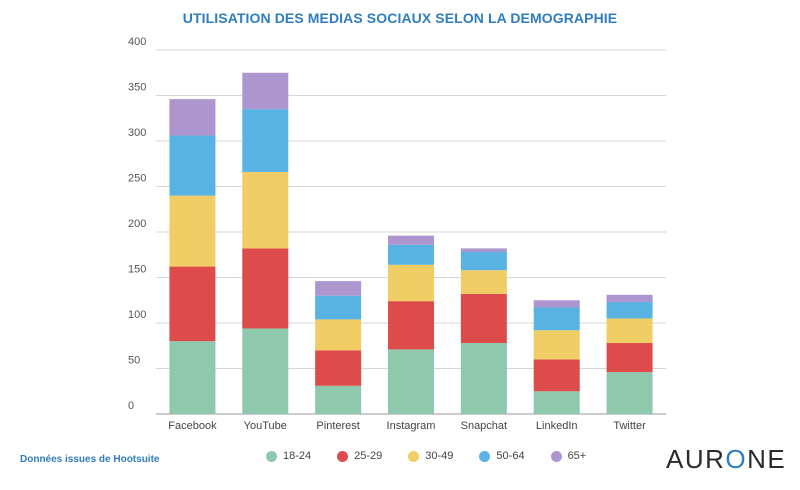 The height and width of the screenshot is (490, 800). What do you see at coordinates (137, 270) in the screenshot?
I see `y-tick-label: 150` at bounding box center [137, 270].